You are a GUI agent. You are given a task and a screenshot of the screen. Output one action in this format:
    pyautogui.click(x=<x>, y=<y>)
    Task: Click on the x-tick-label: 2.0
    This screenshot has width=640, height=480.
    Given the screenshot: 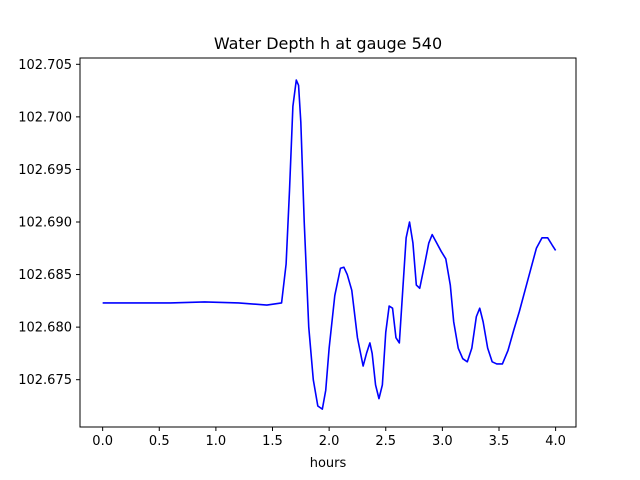 What is the action you would take?
    pyautogui.click(x=329, y=441)
    